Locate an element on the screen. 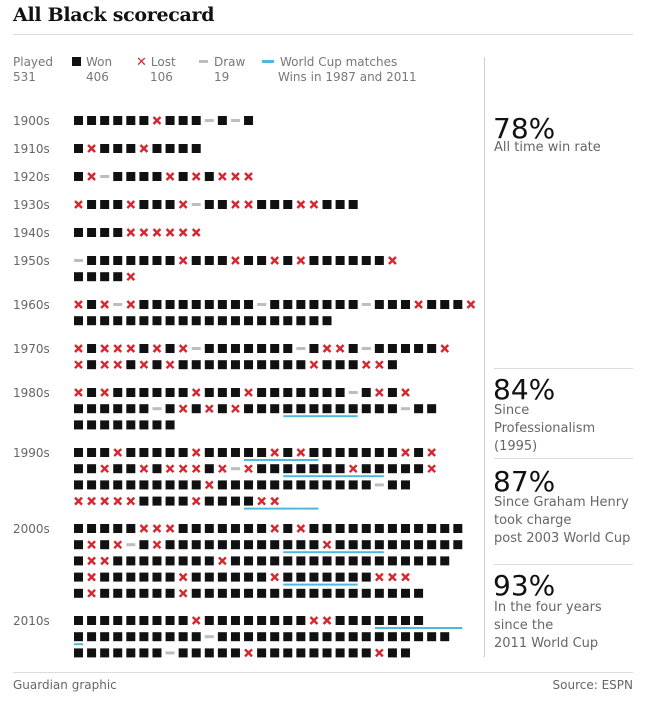 Image resolution: width=650 pixels, height=707 pixels. world-cup-line-icon is located at coordinates (268, 61).